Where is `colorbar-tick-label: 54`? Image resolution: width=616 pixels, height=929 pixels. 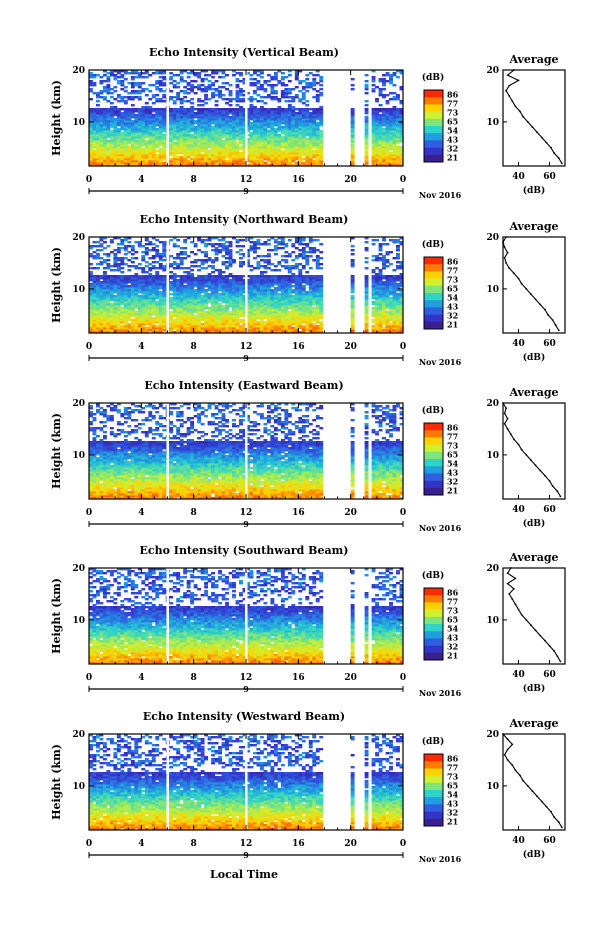
colorbar-tick-label: 54 is located at coordinates (453, 298).